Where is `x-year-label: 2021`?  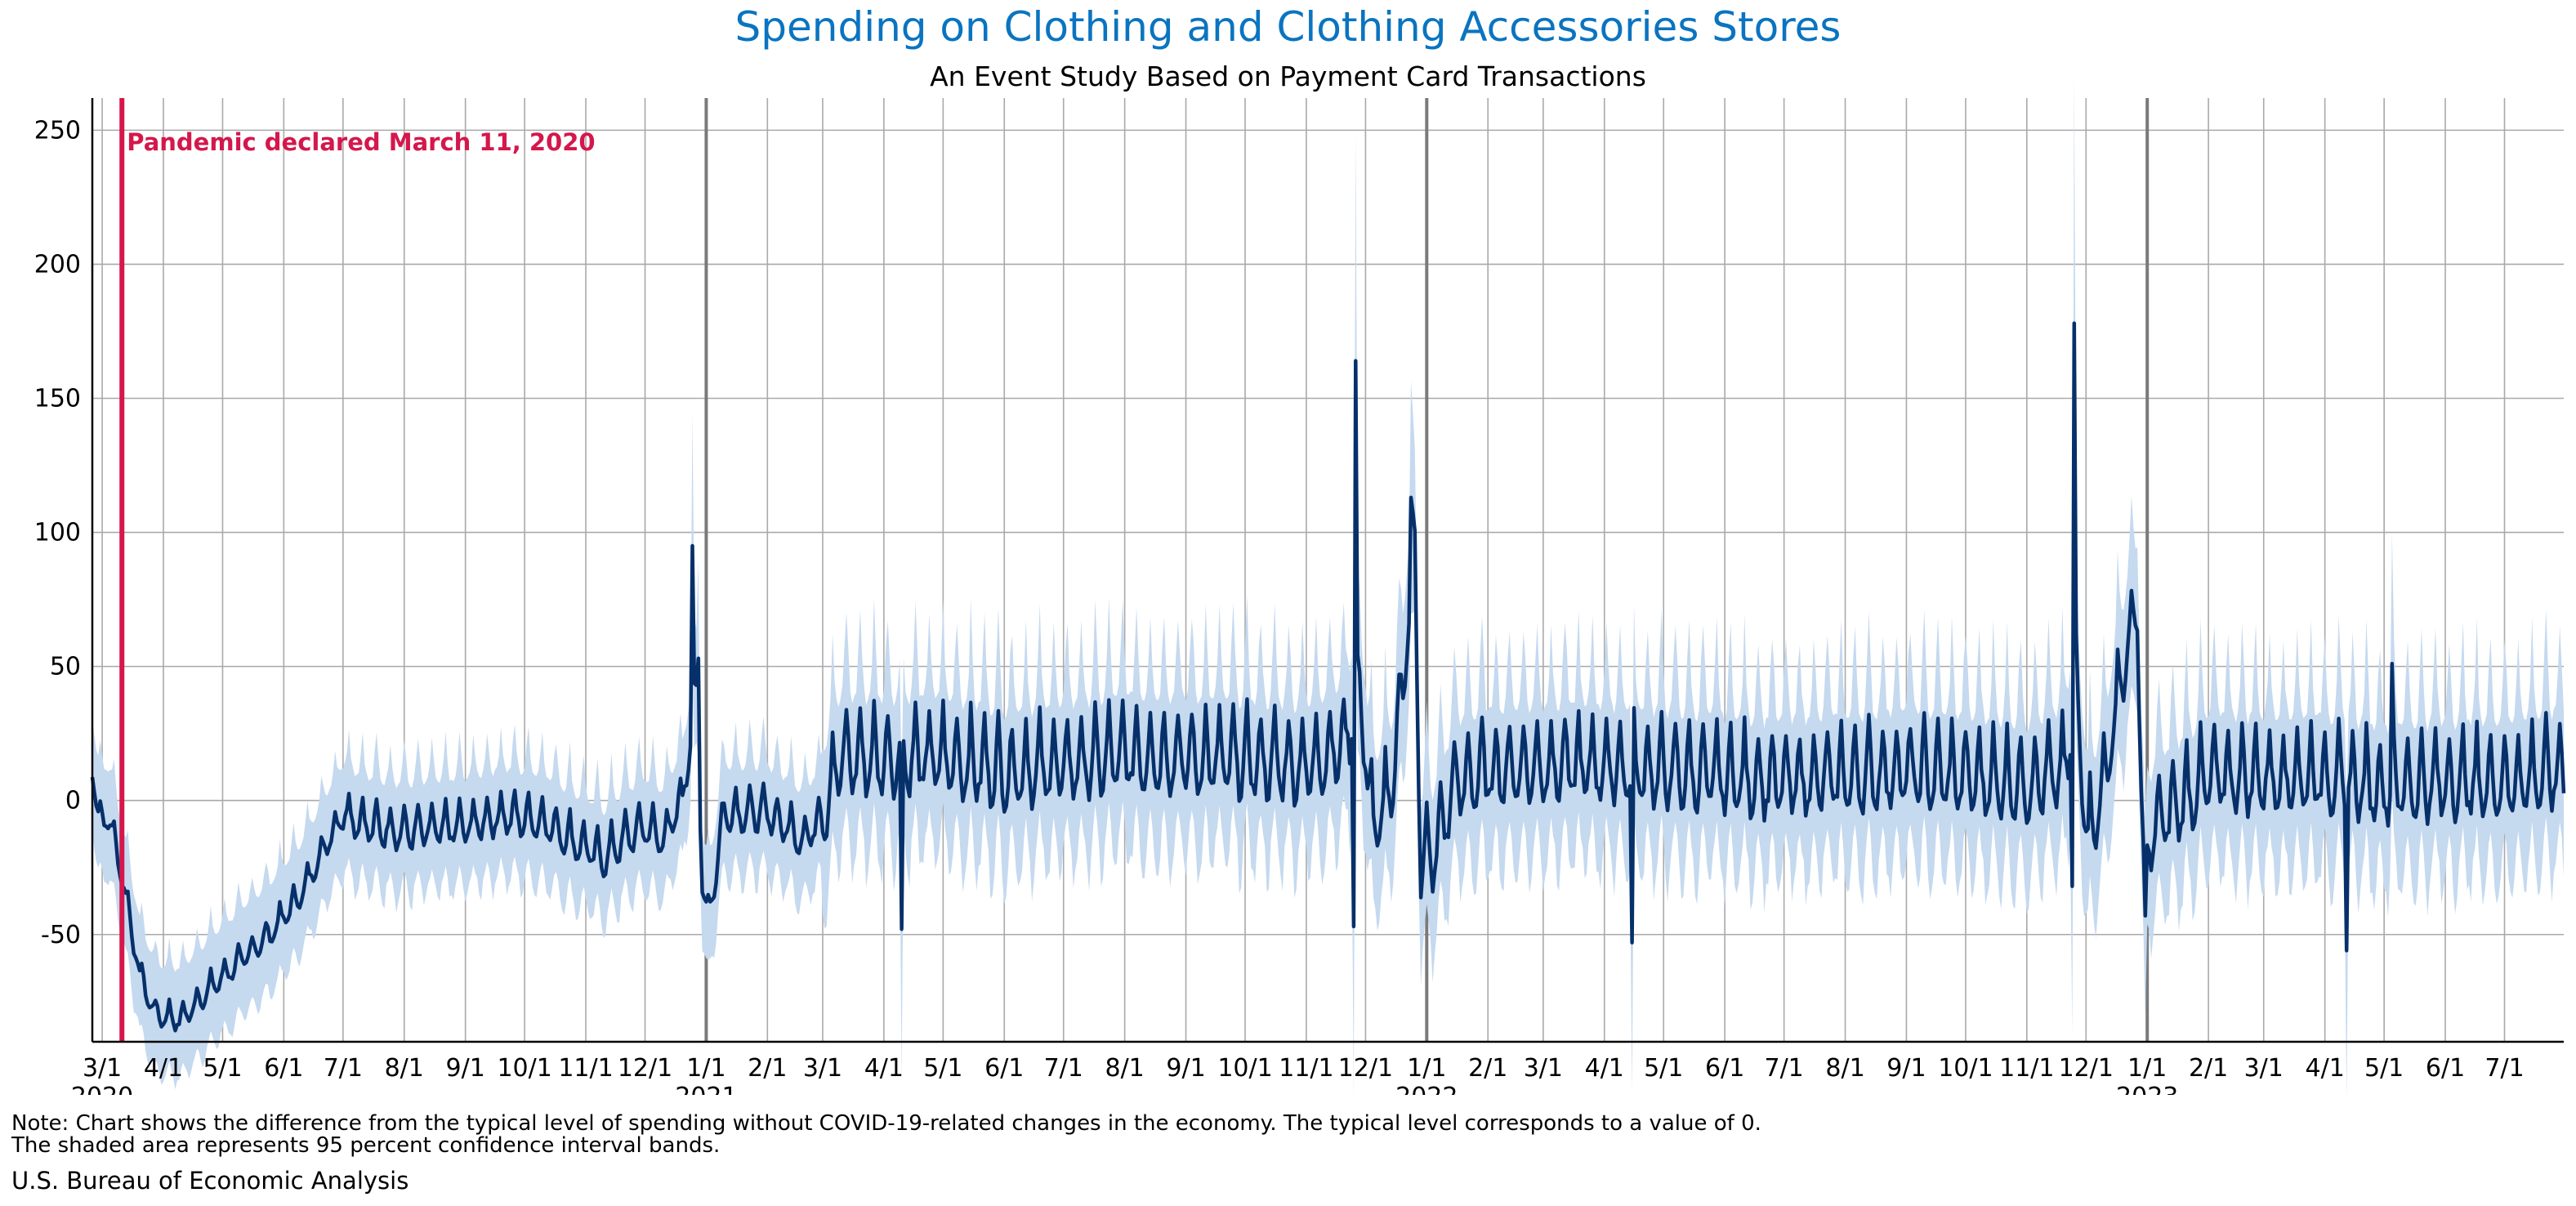
x-year-label: 2021 is located at coordinates (706, 1089).